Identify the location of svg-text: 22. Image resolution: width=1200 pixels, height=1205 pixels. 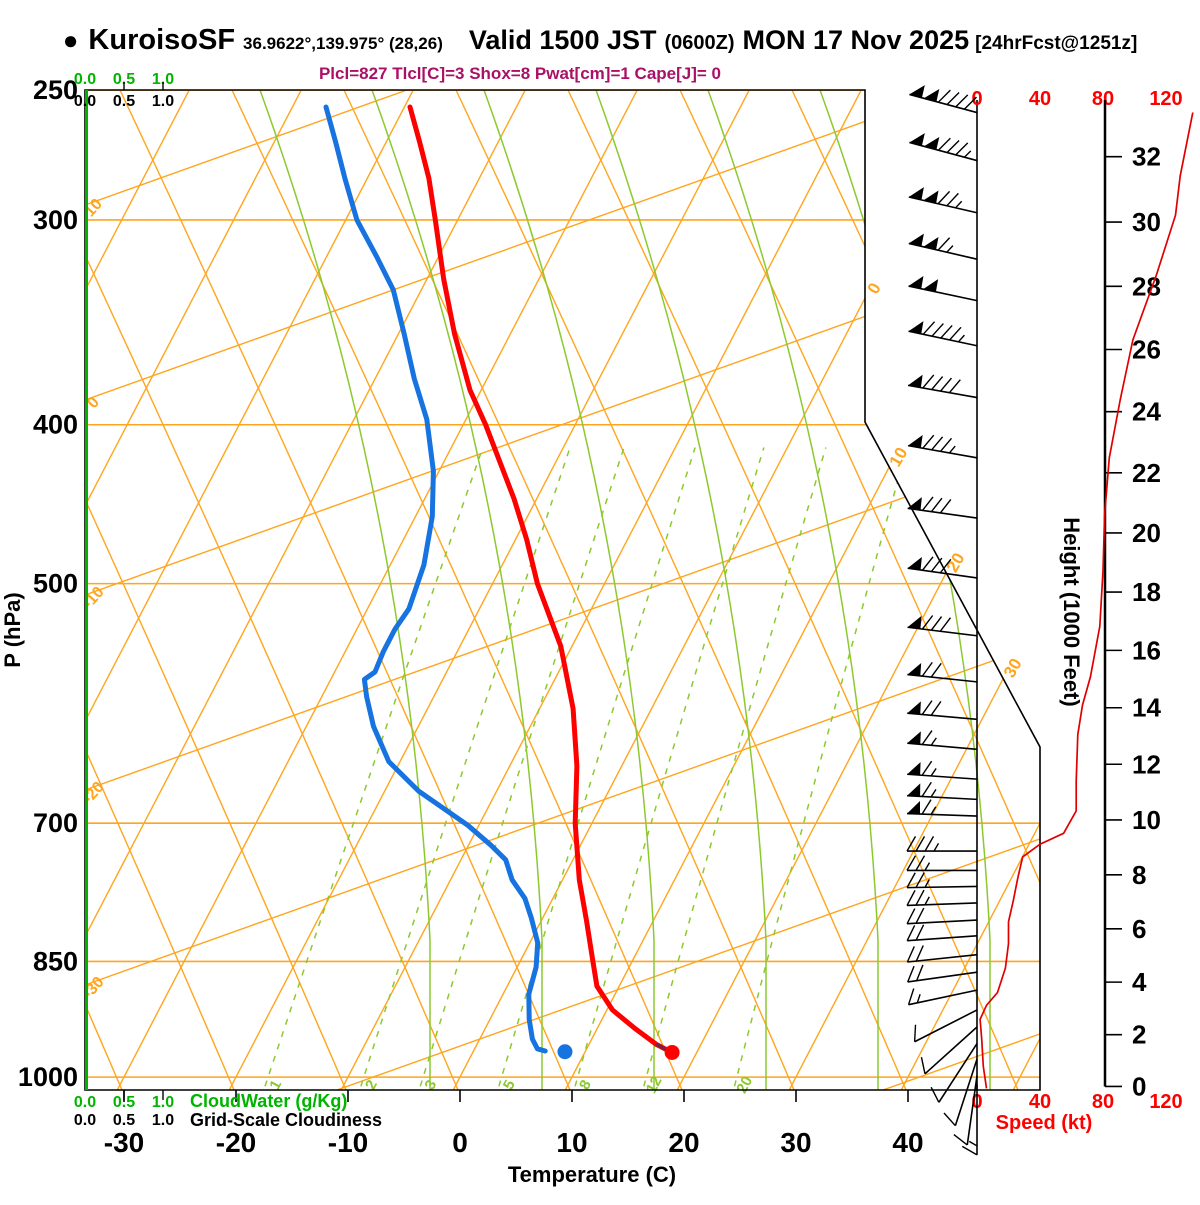
(1146, 473).